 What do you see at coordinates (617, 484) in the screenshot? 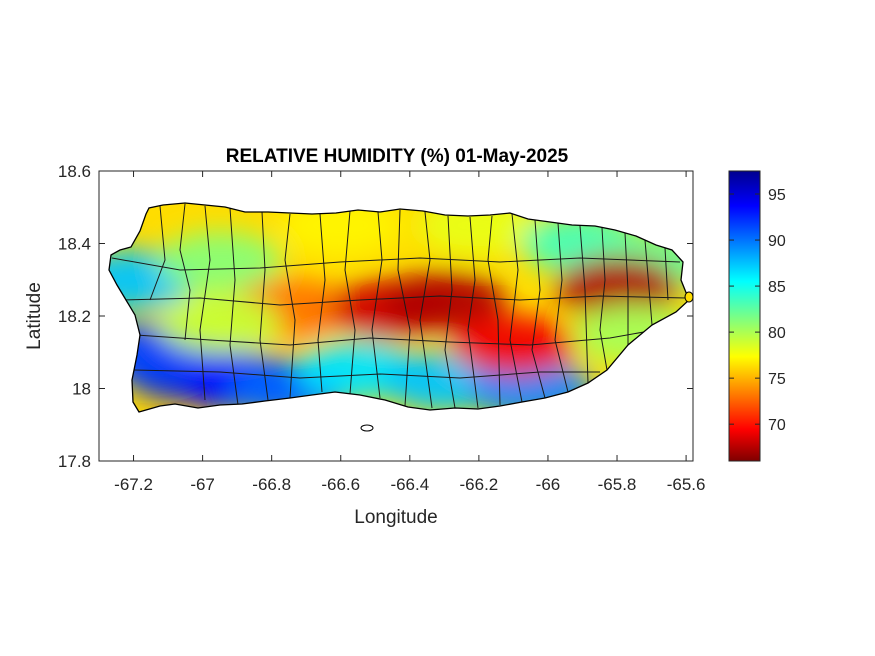
I see `x-tick-label: -65.8` at bounding box center [617, 484].